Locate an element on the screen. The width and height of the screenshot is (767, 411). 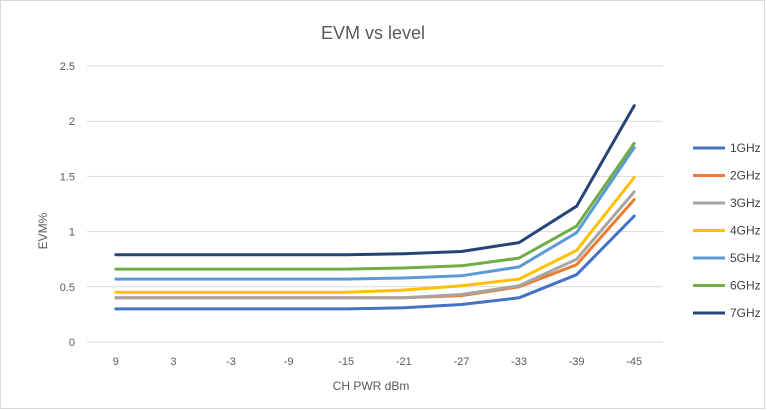
legend-item: 3GHz is located at coordinates (727, 203).